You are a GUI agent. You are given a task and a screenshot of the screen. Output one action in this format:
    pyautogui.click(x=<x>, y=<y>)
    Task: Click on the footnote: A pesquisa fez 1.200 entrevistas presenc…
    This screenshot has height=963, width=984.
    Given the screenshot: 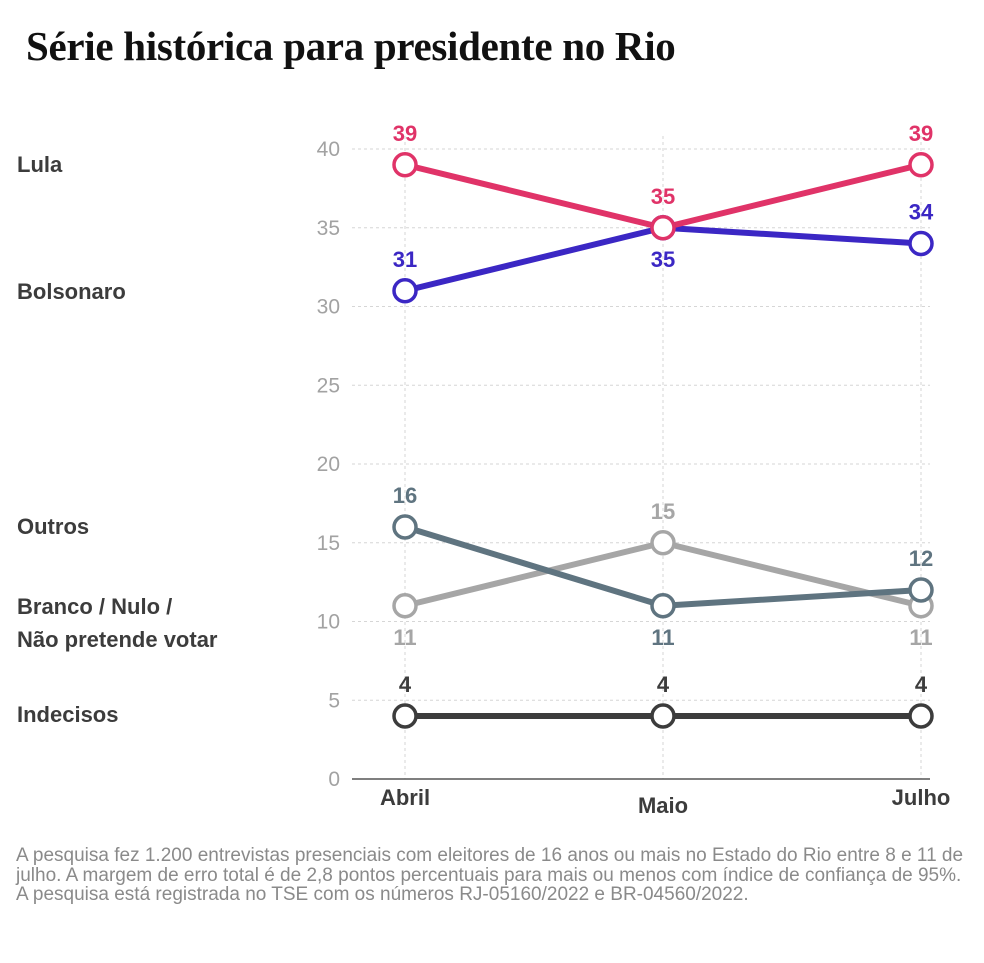 What is the action you would take?
    pyautogui.click(x=490, y=875)
    